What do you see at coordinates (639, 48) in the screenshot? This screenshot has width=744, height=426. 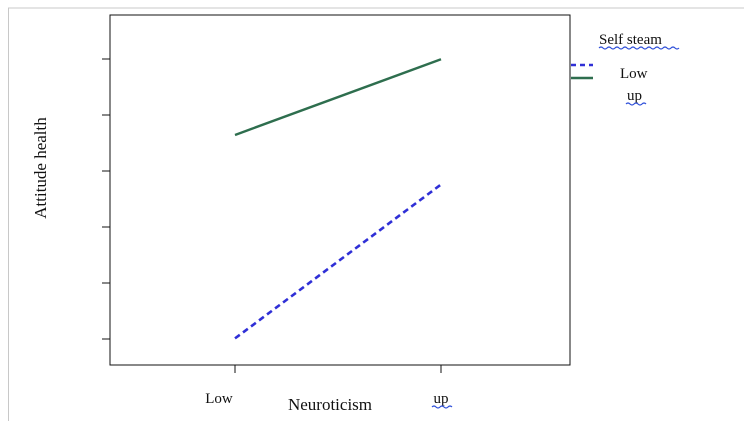 I see `legend-title-spellcheck-underline` at bounding box center [639, 48].